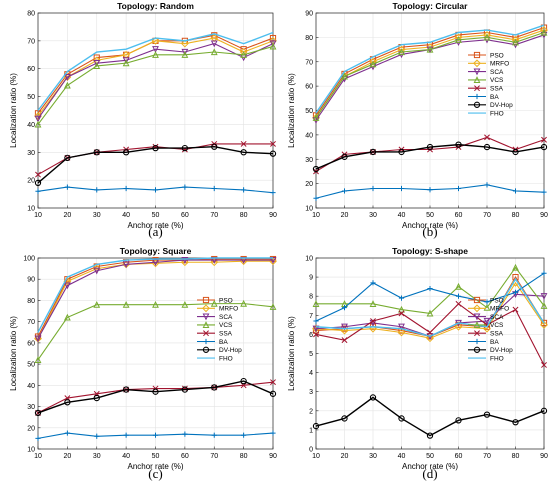 The width and height of the screenshot is (550, 487). Describe the element at coordinates (311, 450) in the screenshot. I see `y-tick-label: 0` at that location.